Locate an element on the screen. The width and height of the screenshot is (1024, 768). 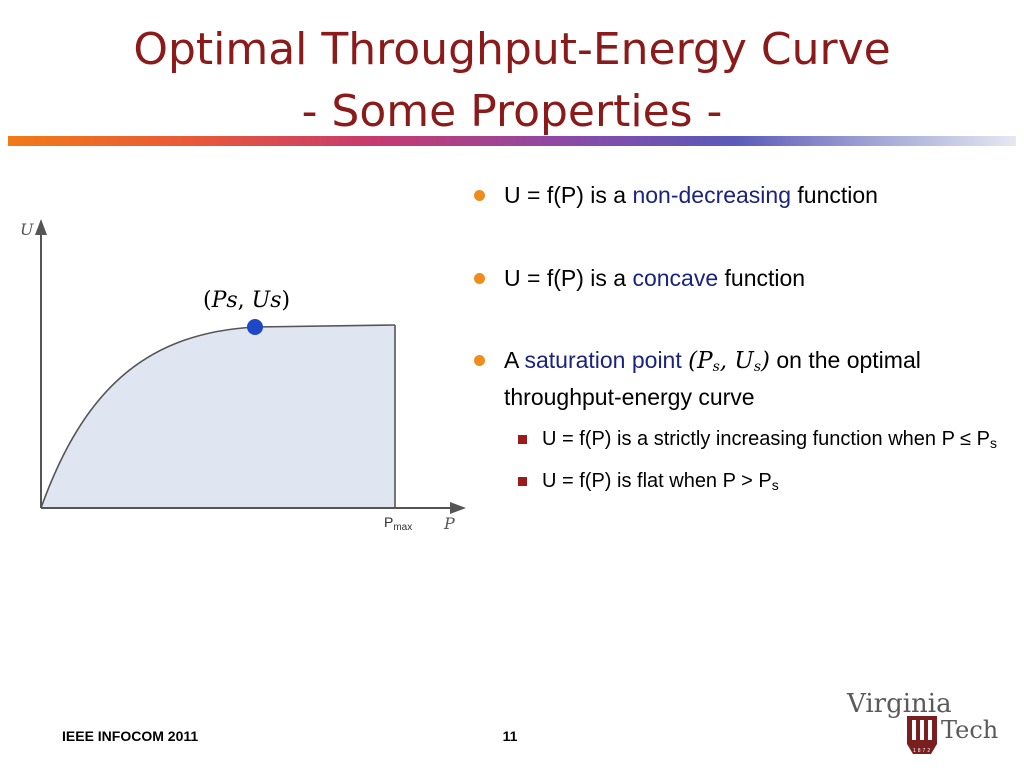
pmax-tick-main: P is located at coordinates (388, 522).